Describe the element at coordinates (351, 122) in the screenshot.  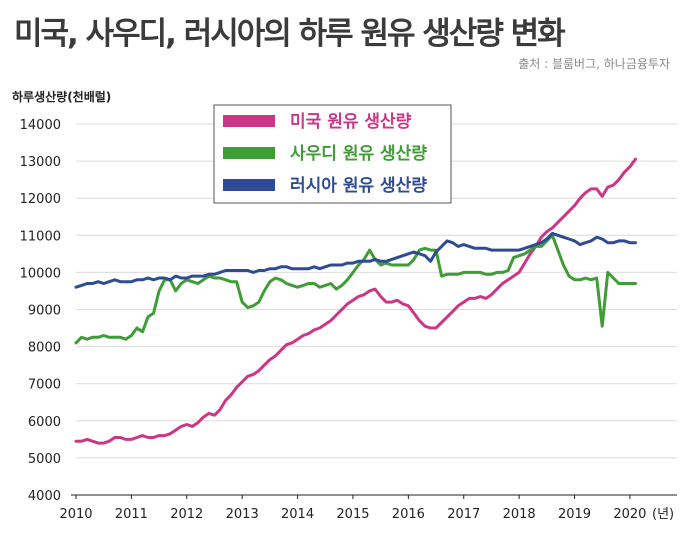
I see `legend-label: 미국 원유 생산량` at that location.